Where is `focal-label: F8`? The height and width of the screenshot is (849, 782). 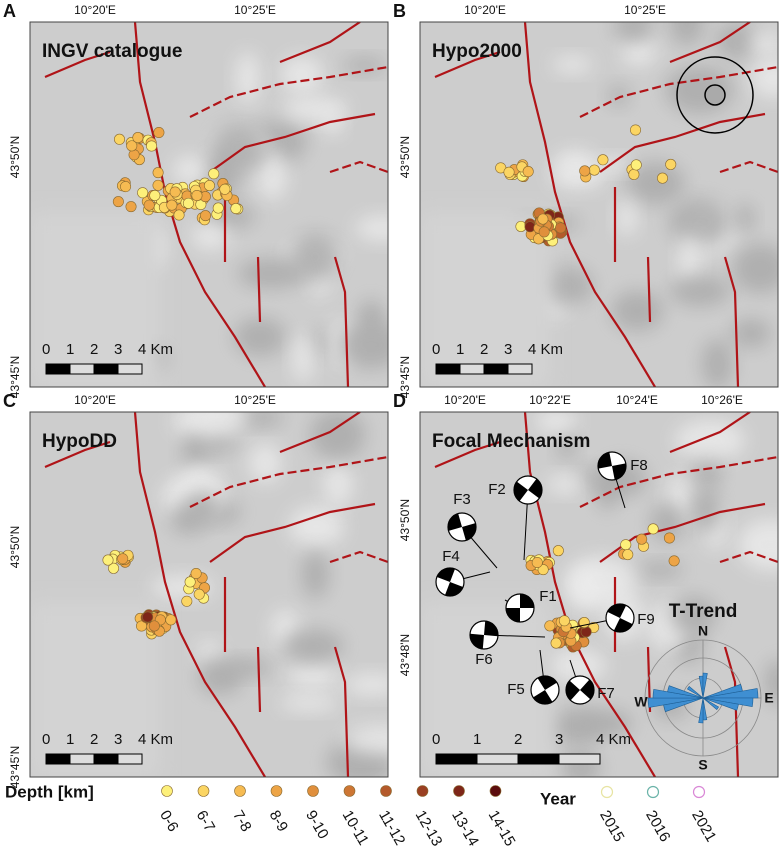 focal-label: F8 is located at coordinates (639, 465).